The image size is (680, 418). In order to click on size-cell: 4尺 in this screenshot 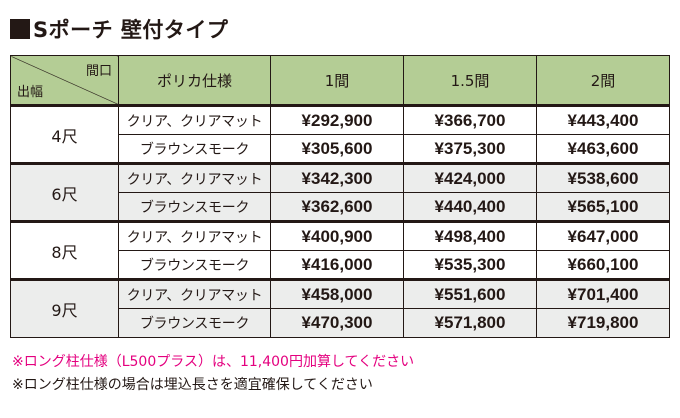, I will do `click(64, 134)`.